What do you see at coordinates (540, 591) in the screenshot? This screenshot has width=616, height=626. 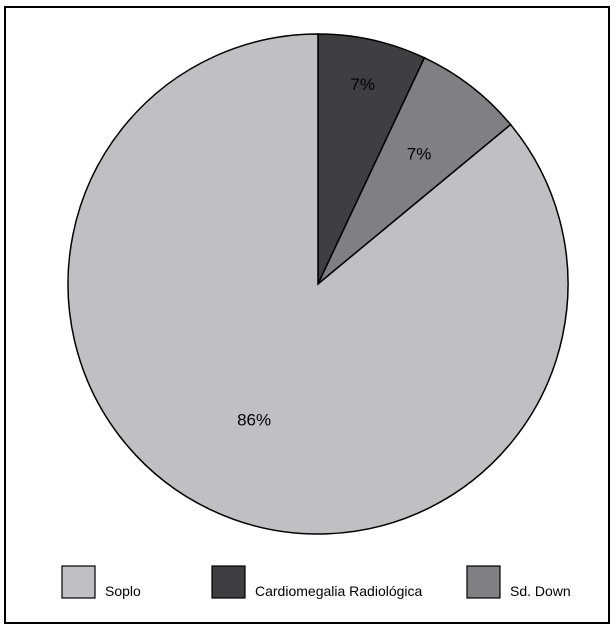 I see `legend-label: Sd. Down` at bounding box center [540, 591].